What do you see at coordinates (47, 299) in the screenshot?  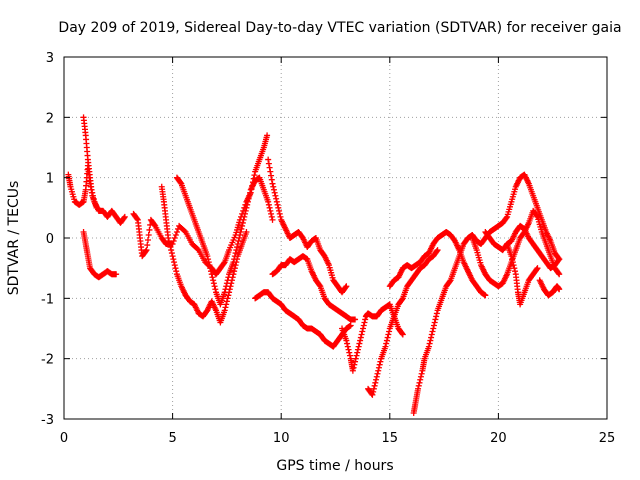 I see `y-tick-label: -1` at bounding box center [47, 299].